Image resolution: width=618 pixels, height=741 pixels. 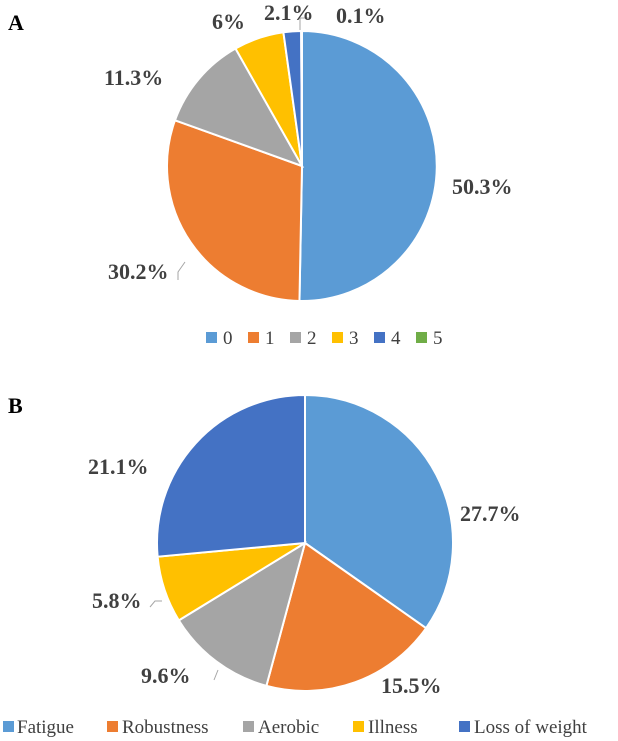 I want to click on data-label-b-4: 21.1%, so click(x=118, y=466).